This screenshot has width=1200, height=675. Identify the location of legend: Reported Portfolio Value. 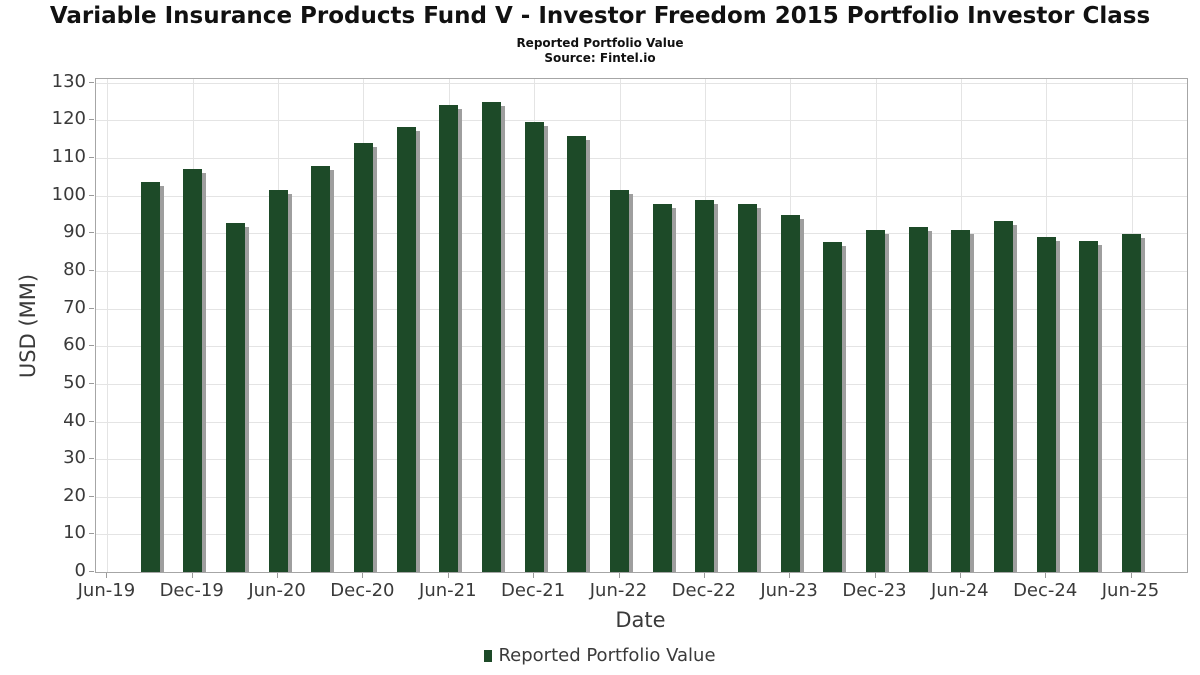
(600, 655).